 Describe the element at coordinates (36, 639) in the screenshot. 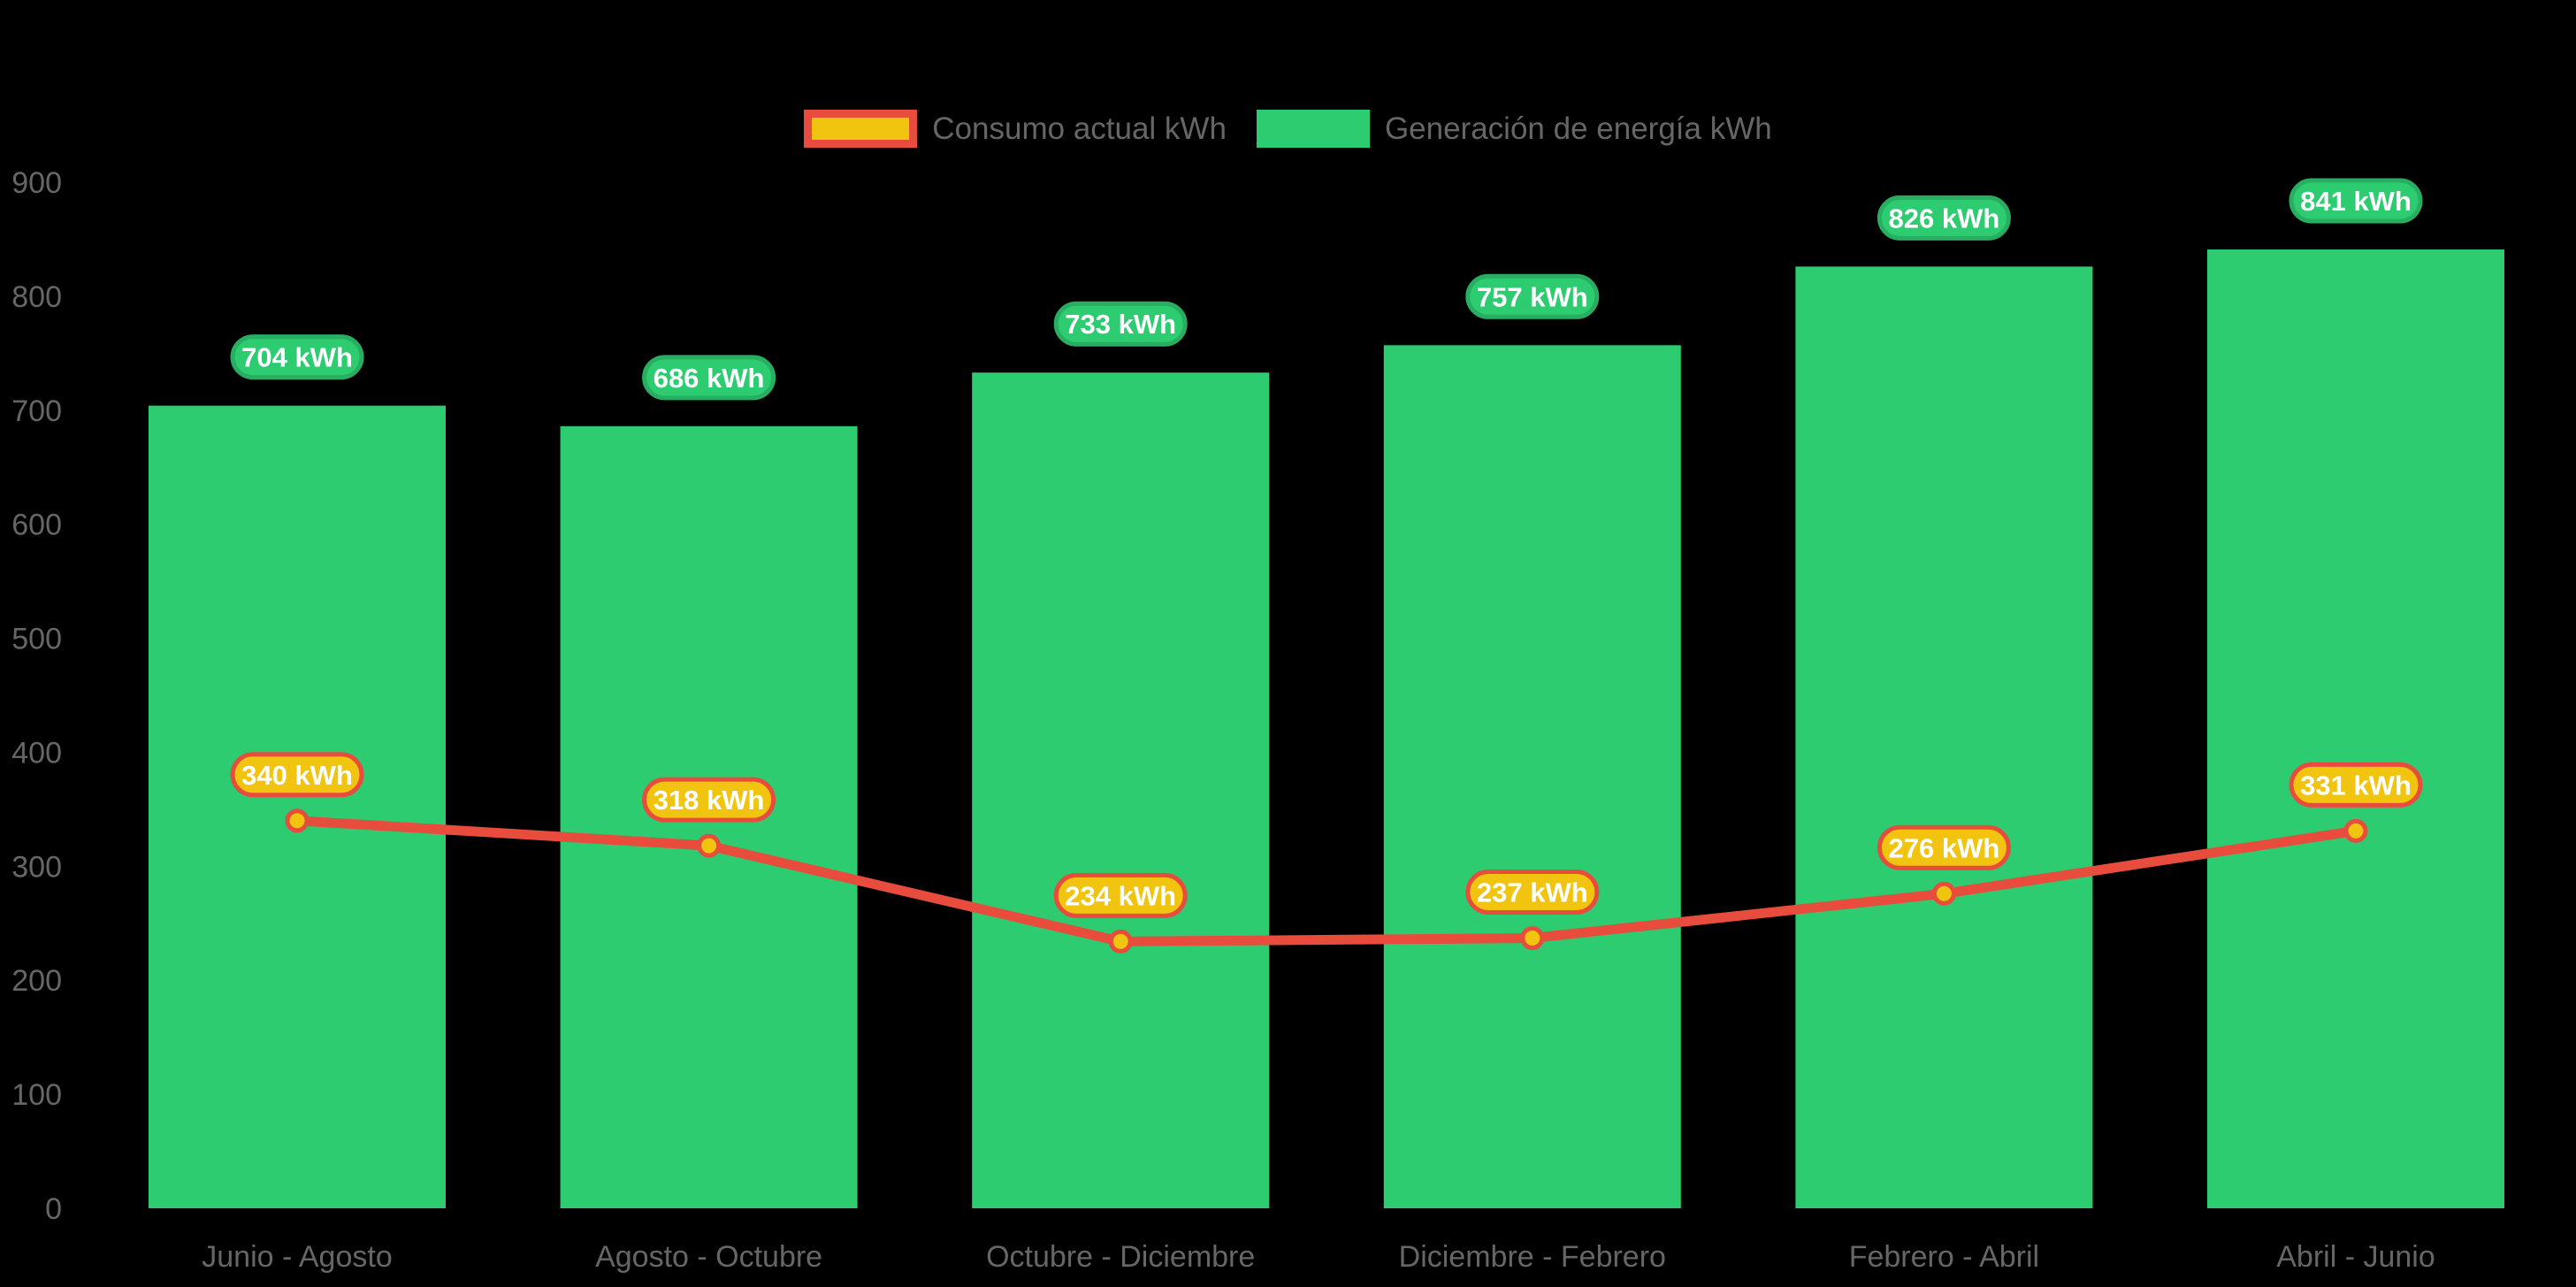

I see `y-axis-tick-label-500: 500` at that location.